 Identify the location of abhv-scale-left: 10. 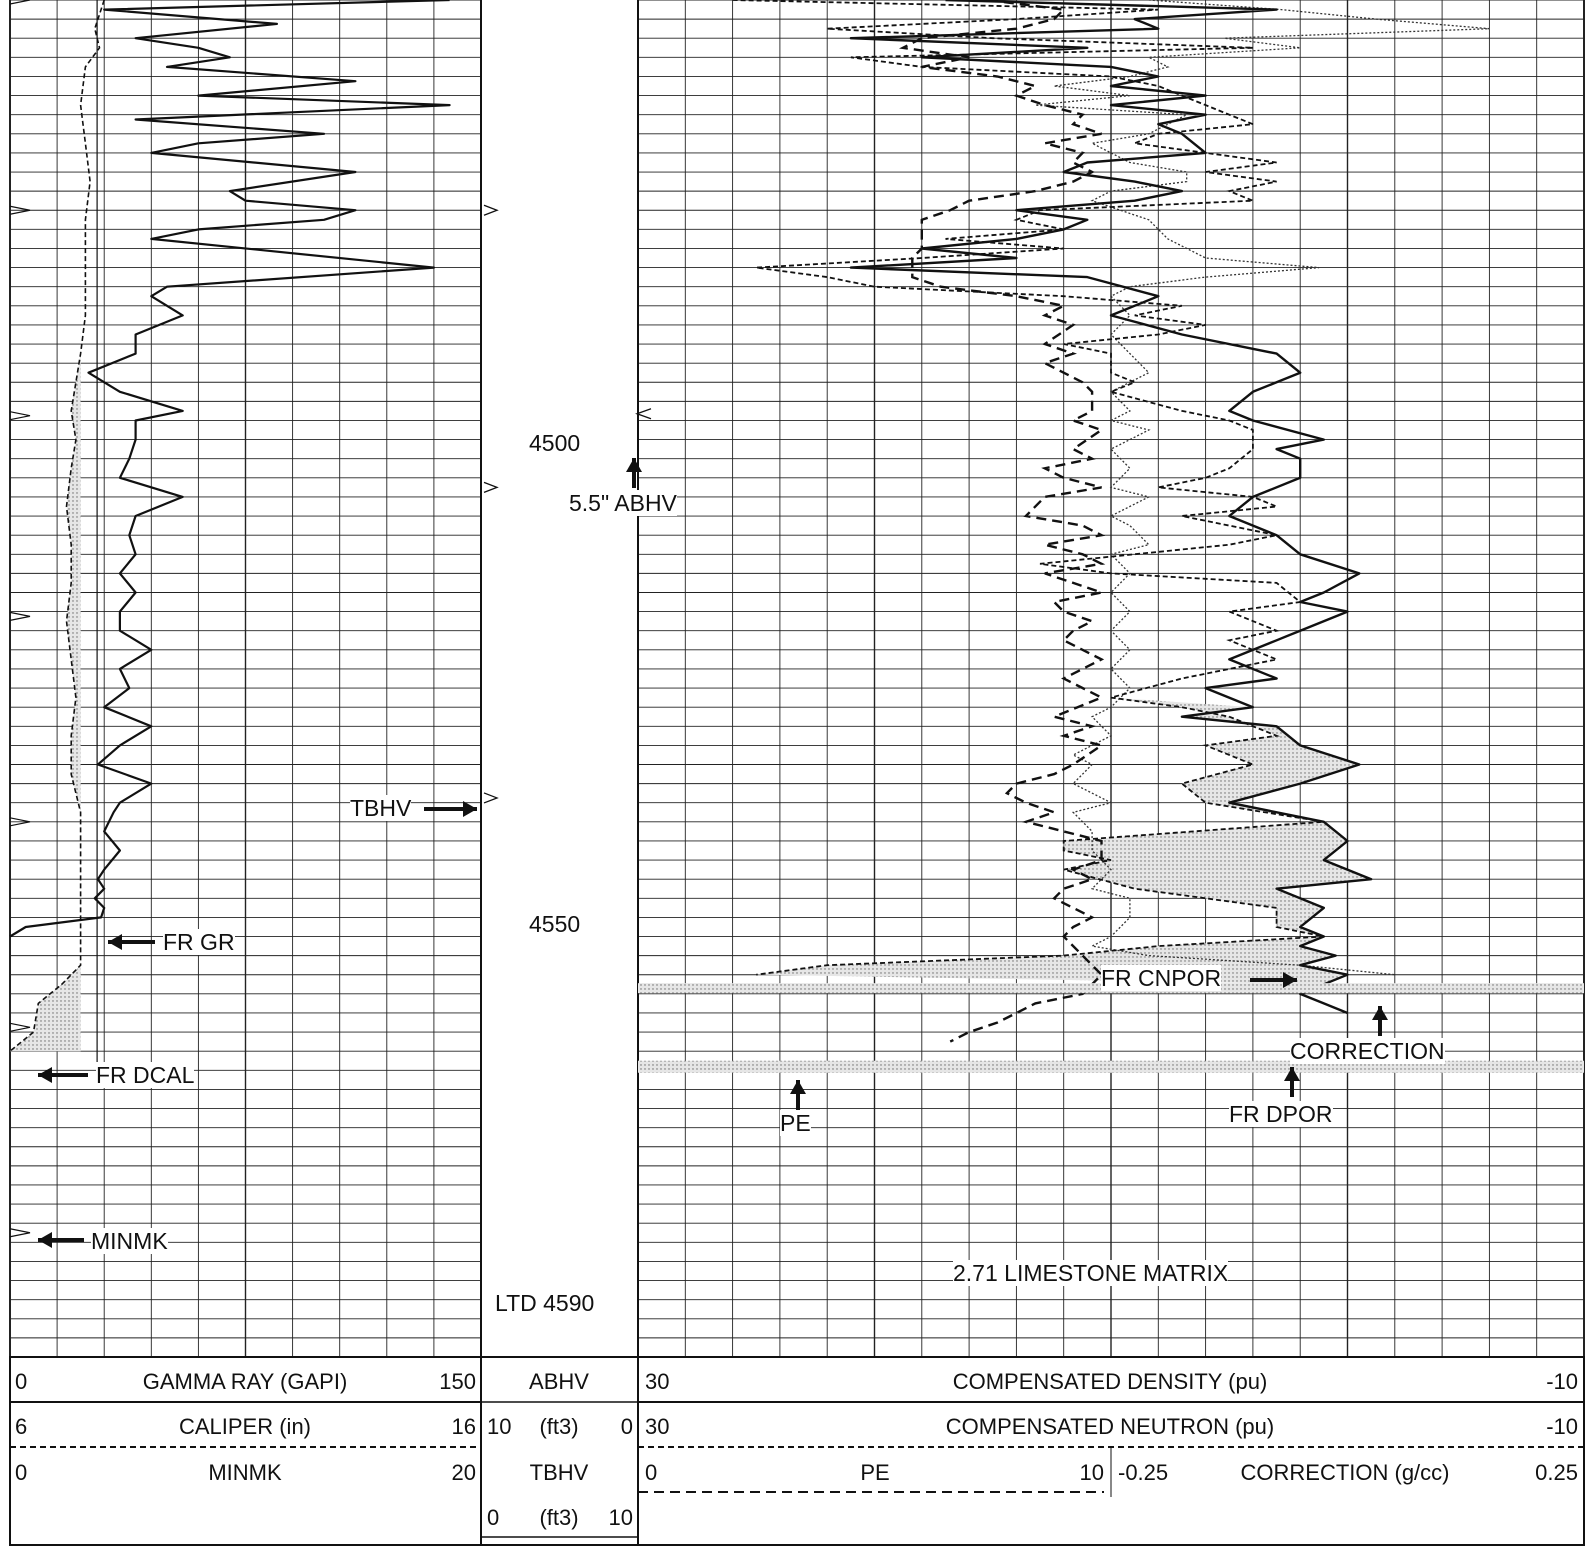
(499, 1426).